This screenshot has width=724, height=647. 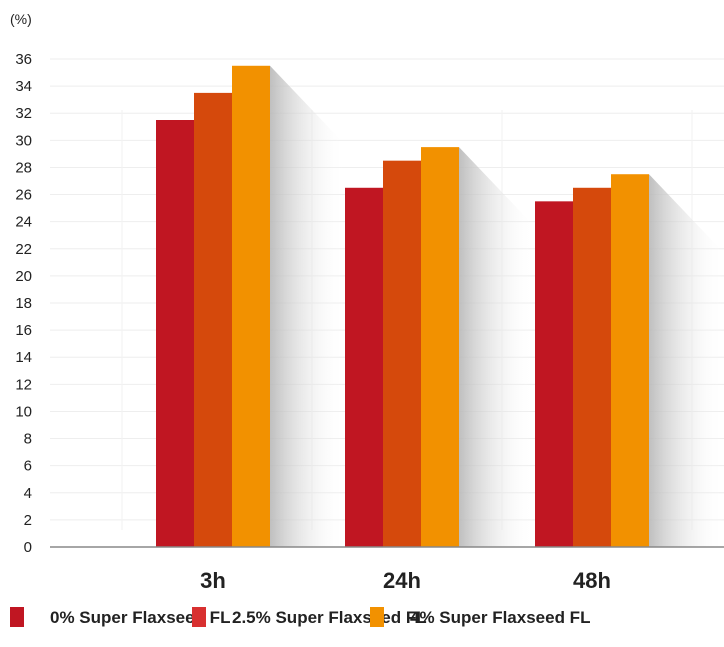 What do you see at coordinates (23, 59) in the screenshot?
I see `y-tick-label: 36` at bounding box center [23, 59].